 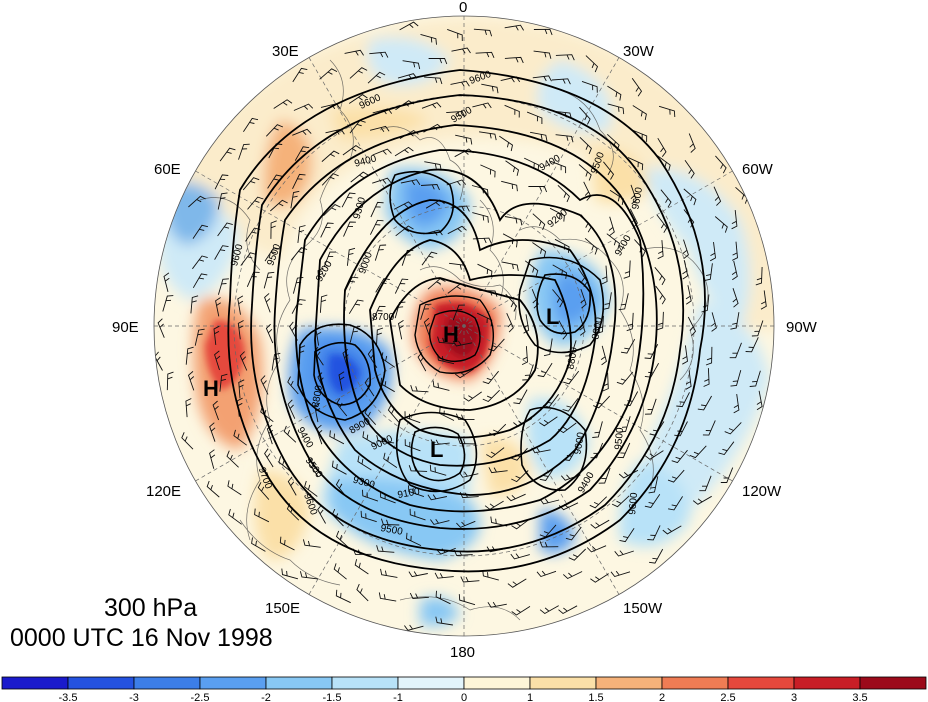 What do you see at coordinates (859, 697) in the screenshot?
I see `colorbar-tick-label: 3.5` at bounding box center [859, 697].